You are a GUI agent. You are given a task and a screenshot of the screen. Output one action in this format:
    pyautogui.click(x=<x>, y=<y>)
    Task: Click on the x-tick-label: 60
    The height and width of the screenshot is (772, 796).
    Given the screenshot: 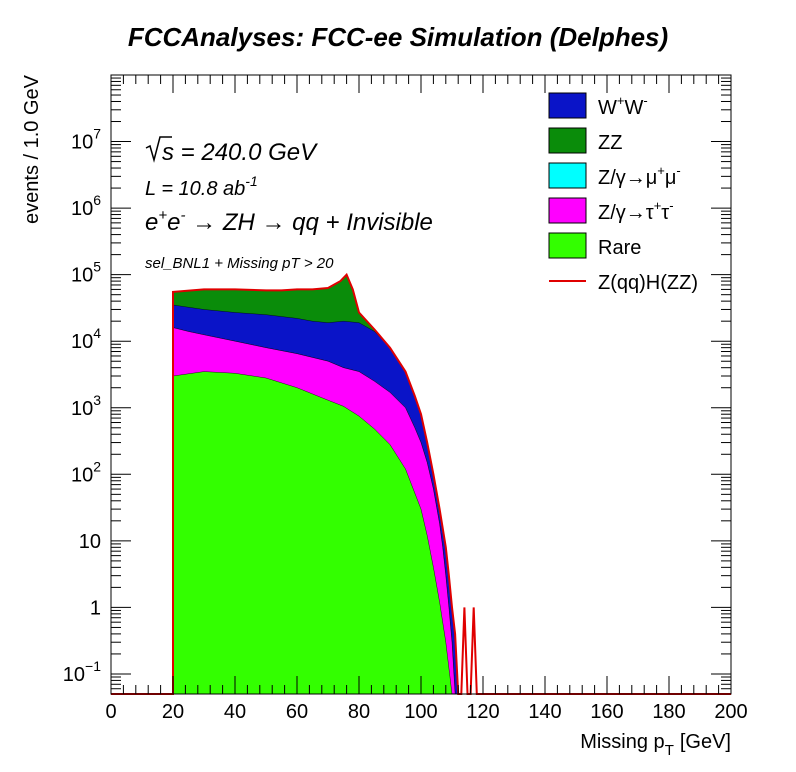 What is the action you would take?
    pyautogui.click(x=297, y=712)
    